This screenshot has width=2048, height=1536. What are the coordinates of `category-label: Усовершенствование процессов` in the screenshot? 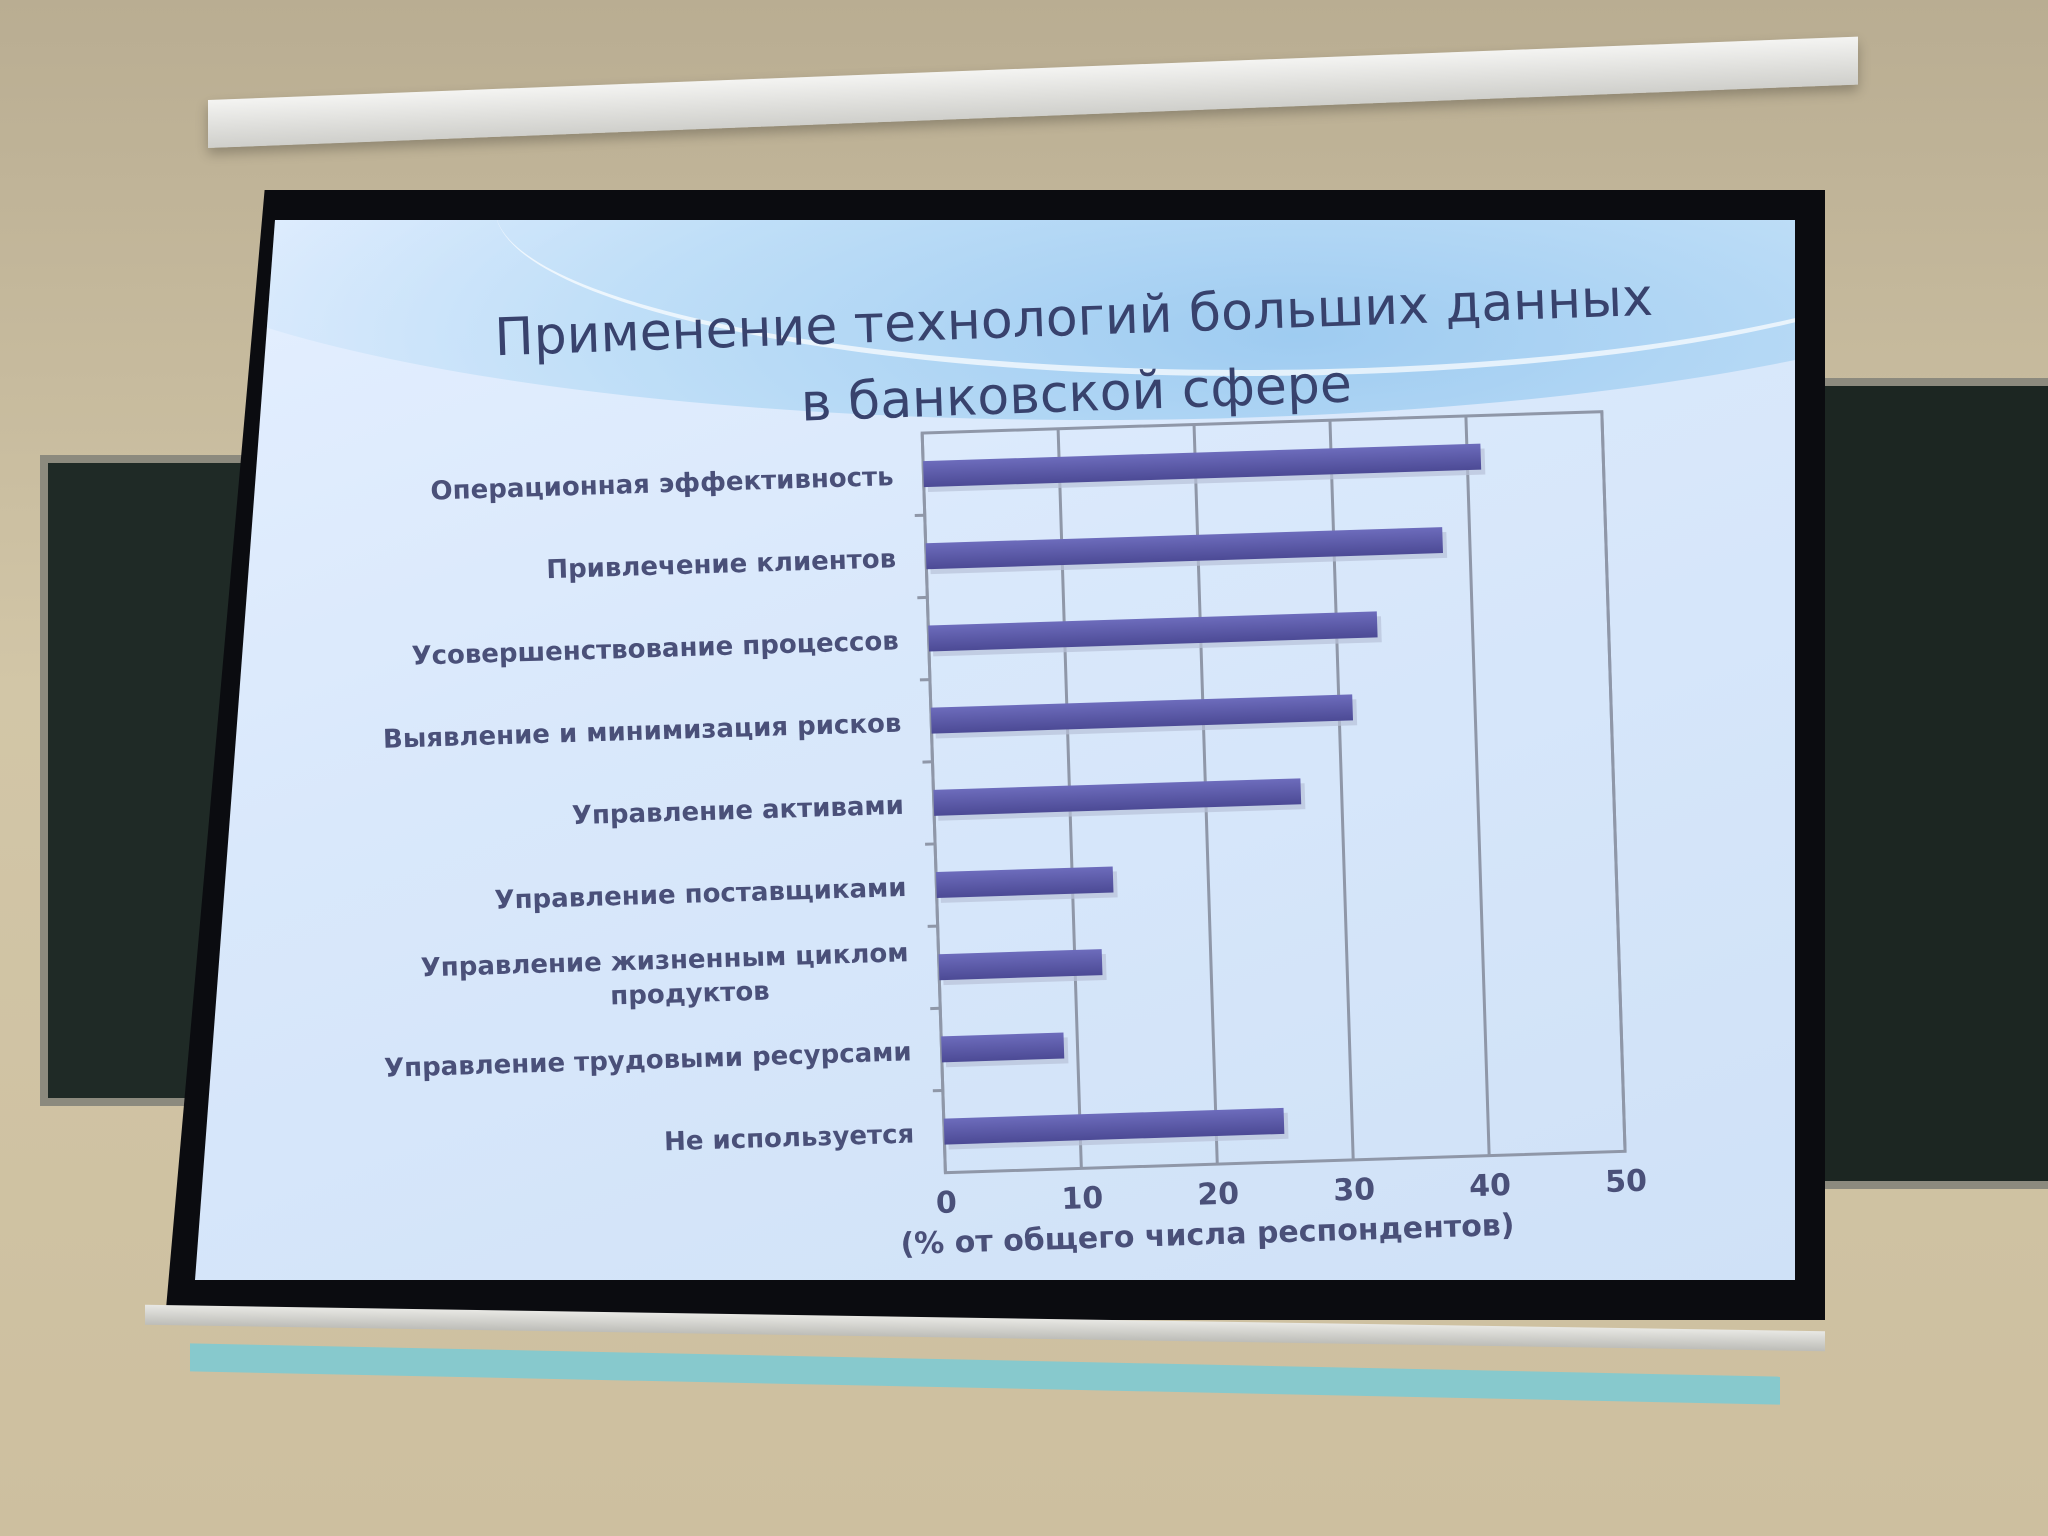 It's located at (655, 648).